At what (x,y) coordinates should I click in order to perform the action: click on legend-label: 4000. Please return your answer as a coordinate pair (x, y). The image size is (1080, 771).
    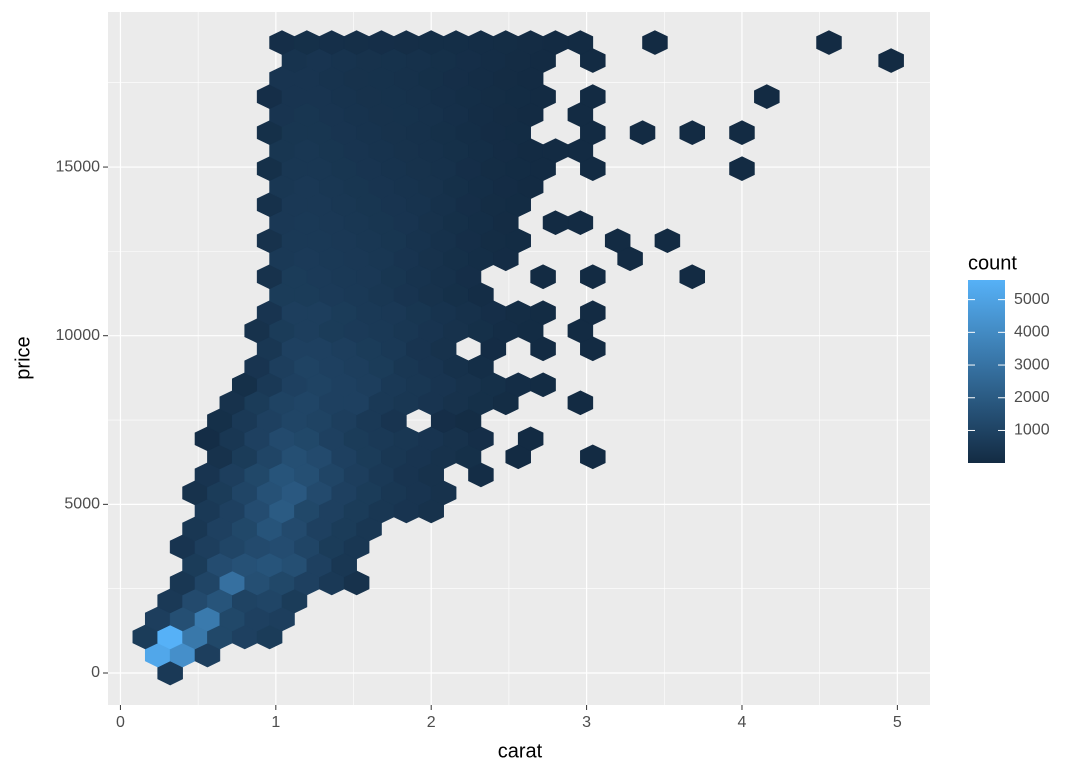
    Looking at the image, I should click on (1032, 332).